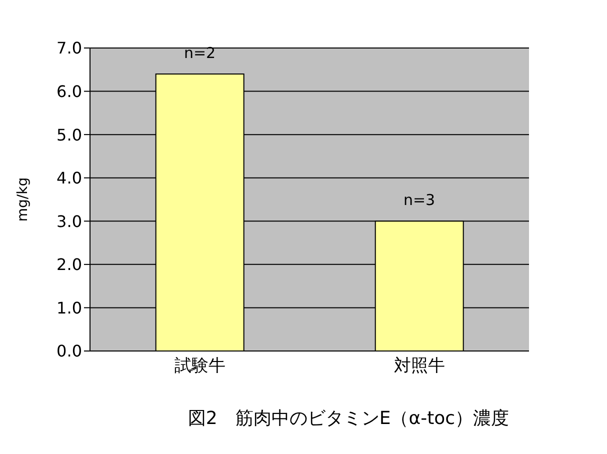 This screenshot has width=607, height=454. I want to click on y-tick-label: 7.0, so click(69, 48).